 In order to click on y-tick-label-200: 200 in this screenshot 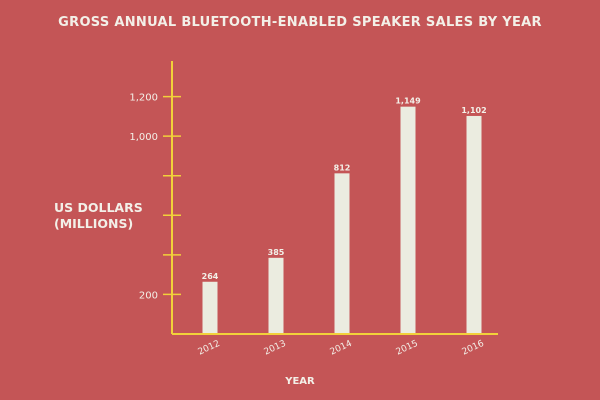, I will do `click(148, 295)`.